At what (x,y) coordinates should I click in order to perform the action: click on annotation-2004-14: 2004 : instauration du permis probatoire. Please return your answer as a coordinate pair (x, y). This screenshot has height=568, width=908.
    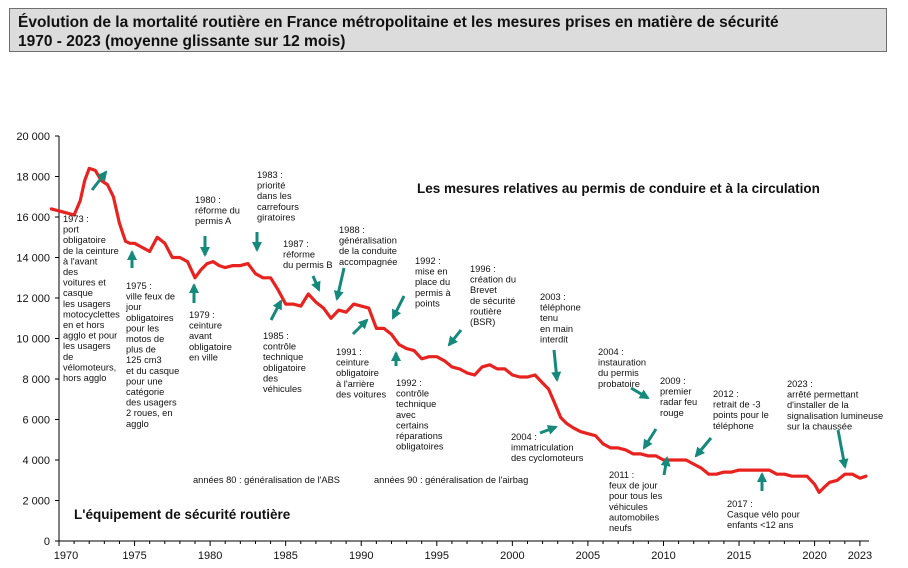
    Looking at the image, I should click on (622, 368).